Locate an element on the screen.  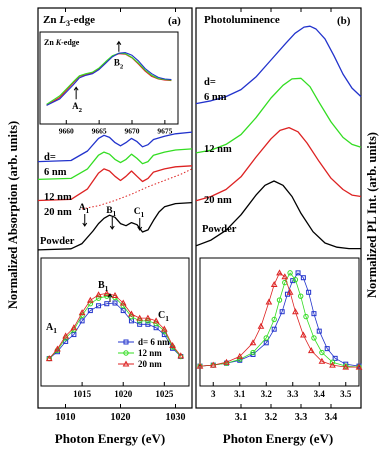
panel-a-label: (a) is located at coordinates (174, 21).